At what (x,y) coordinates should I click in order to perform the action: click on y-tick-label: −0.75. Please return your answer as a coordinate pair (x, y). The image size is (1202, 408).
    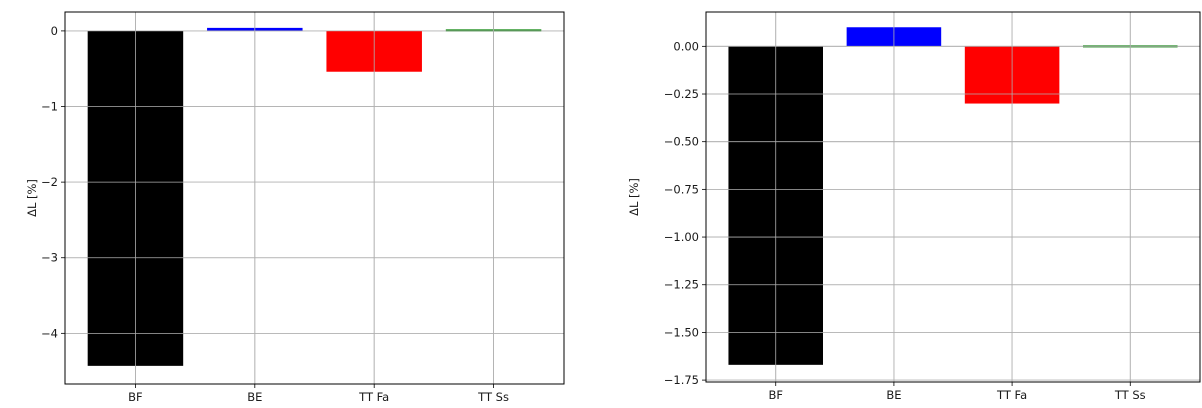
    Looking at the image, I should click on (681, 189).